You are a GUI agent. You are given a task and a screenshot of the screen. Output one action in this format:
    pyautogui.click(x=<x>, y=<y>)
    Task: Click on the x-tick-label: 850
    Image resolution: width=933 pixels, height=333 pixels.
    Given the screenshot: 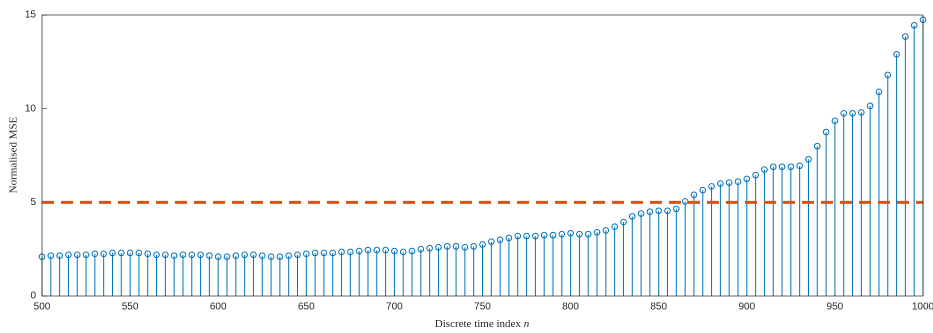 What is the action you would take?
    pyautogui.click(x=658, y=307)
    